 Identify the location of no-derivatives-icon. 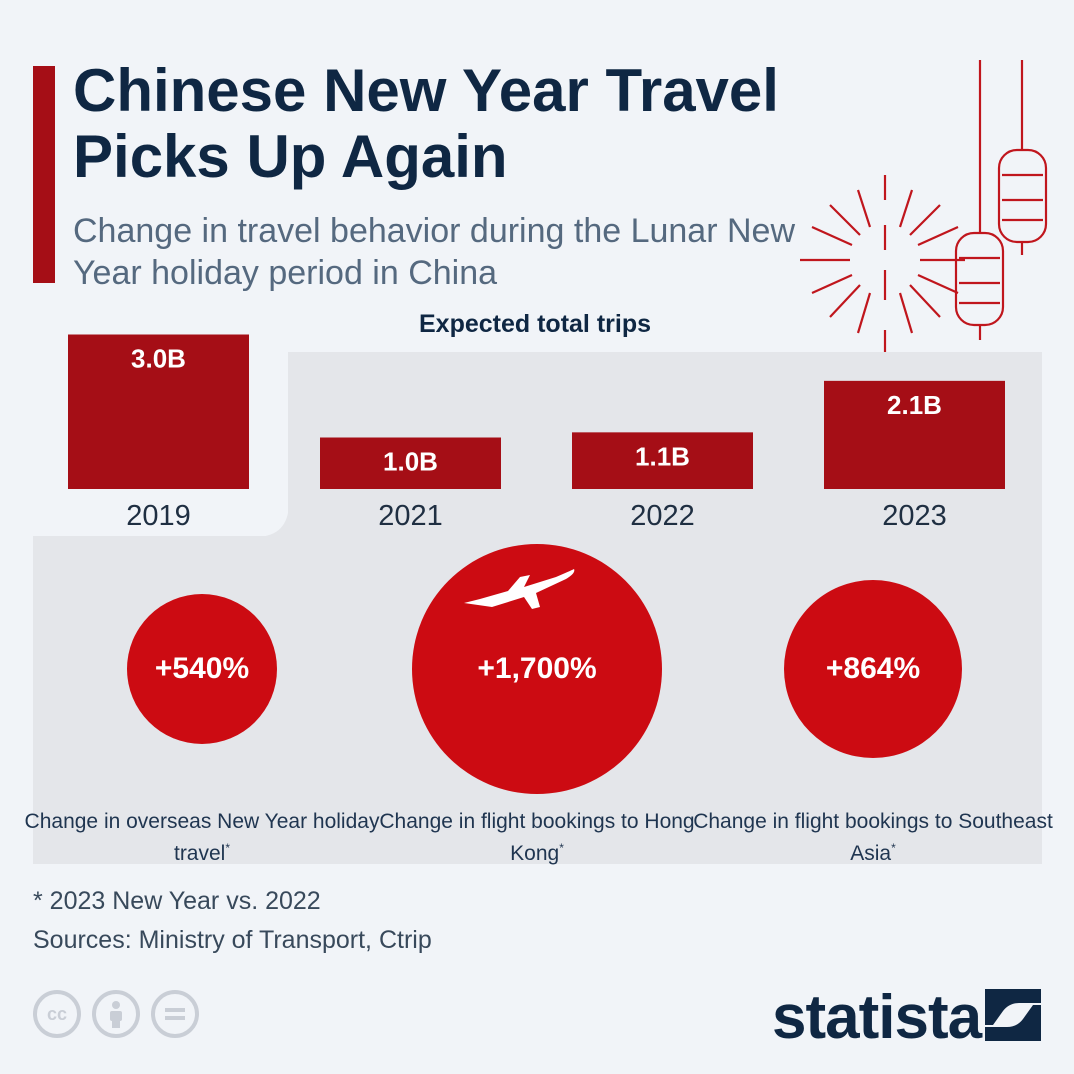
(175, 1014).